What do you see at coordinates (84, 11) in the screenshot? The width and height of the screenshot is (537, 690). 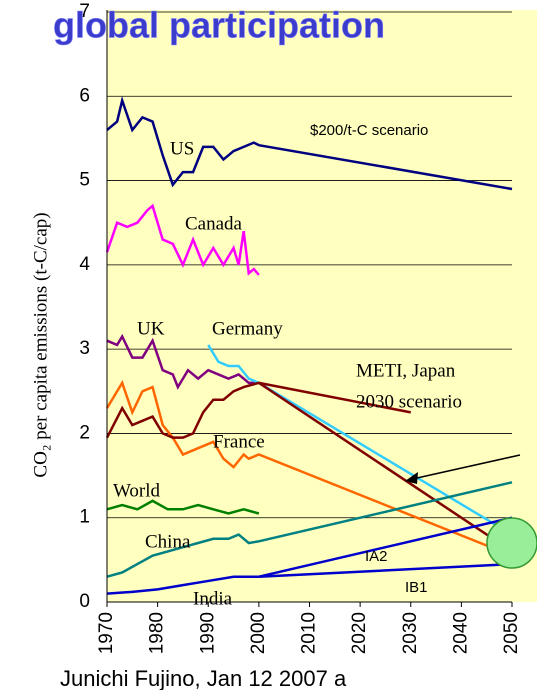 I see `y-tick-label: 7` at bounding box center [84, 11].